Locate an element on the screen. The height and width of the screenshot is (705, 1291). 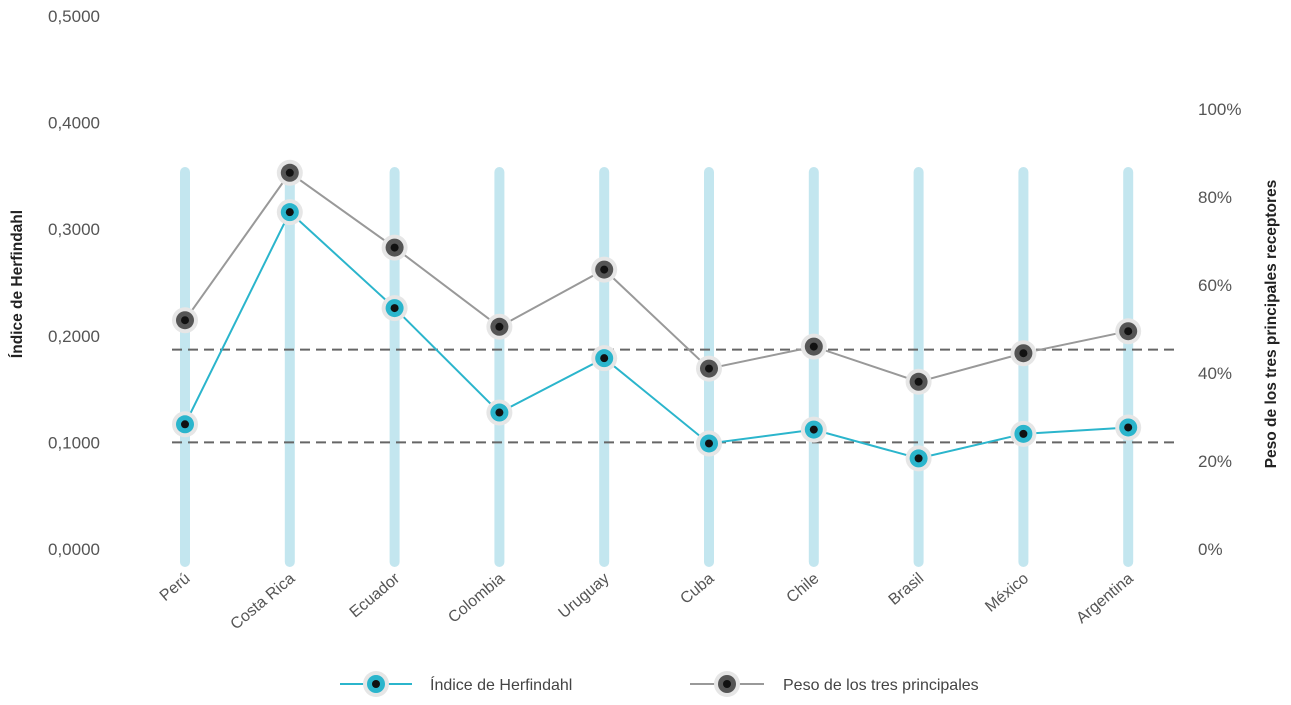
right-axis-tick-label: 80% is located at coordinates (1215, 197).